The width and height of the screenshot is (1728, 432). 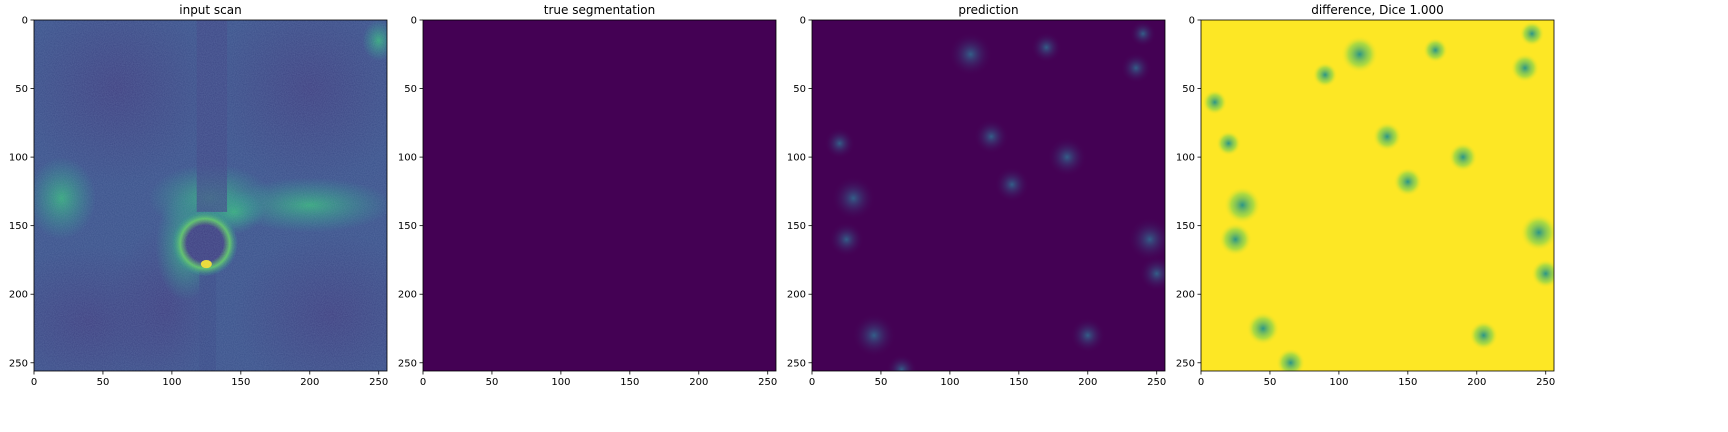 I want to click on panel-title: prediction, so click(x=988, y=10).